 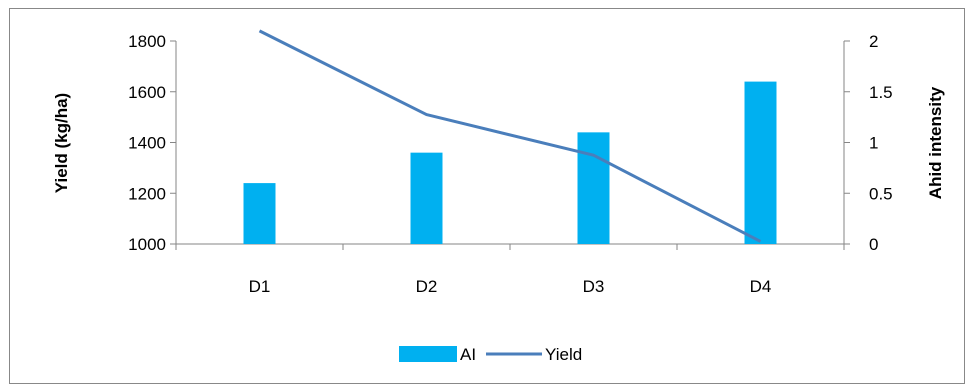 What do you see at coordinates (147, 92) in the screenshot?
I see `left-tick-label: 1600` at bounding box center [147, 92].